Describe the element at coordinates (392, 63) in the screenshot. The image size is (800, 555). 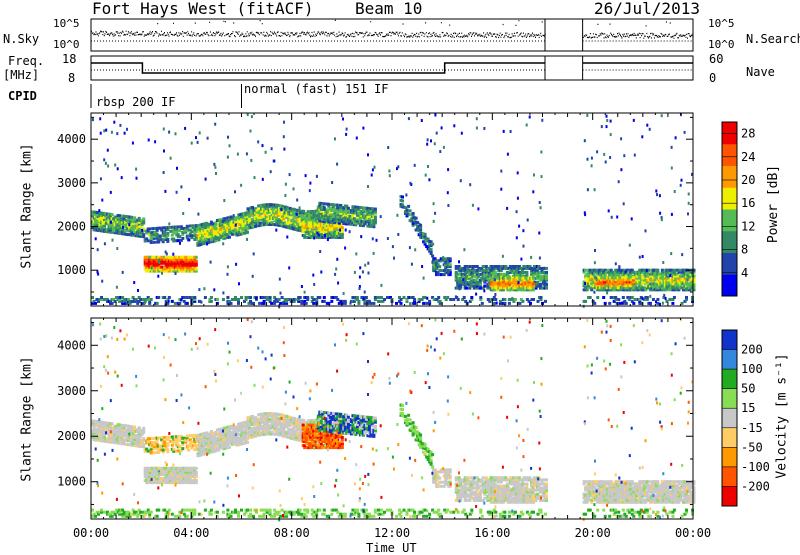
I see `top-panels` at that location.